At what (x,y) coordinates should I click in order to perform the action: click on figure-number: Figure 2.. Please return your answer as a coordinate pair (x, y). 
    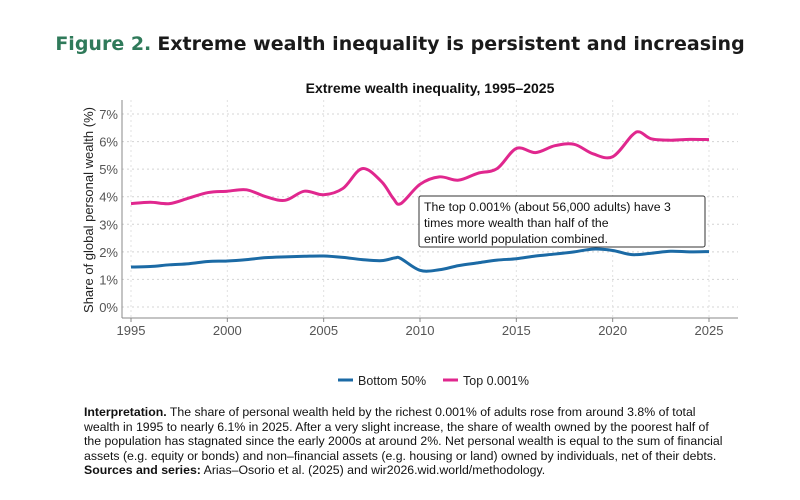
    Looking at the image, I should click on (103, 44).